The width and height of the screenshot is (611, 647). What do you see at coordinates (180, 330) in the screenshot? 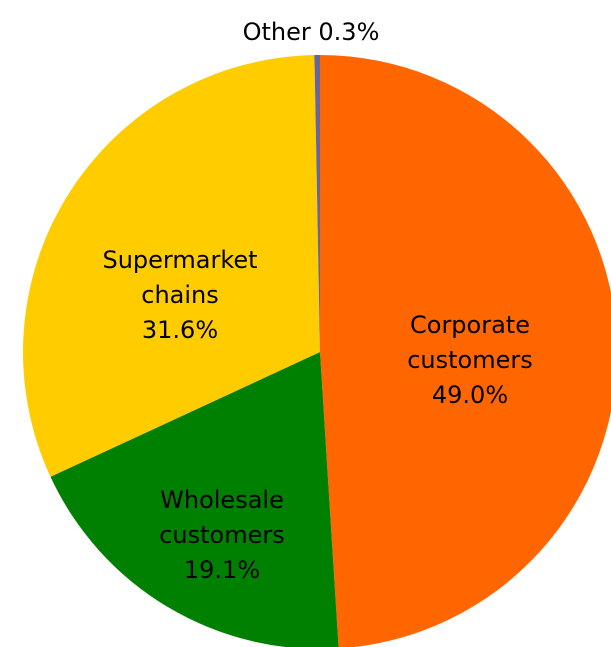
I see `value-label: 31.6%` at bounding box center [180, 330].